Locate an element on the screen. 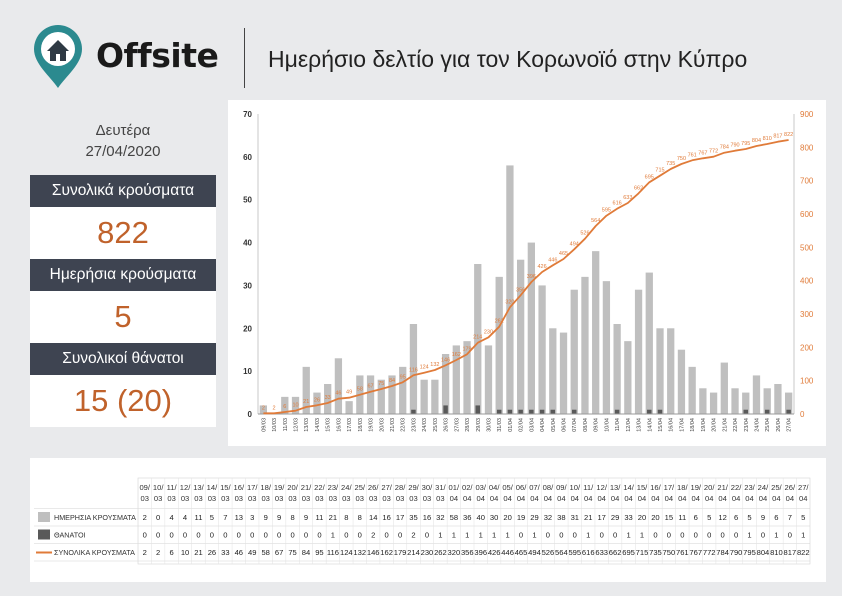  table-header-day: 16/ is located at coordinates (655, 487).